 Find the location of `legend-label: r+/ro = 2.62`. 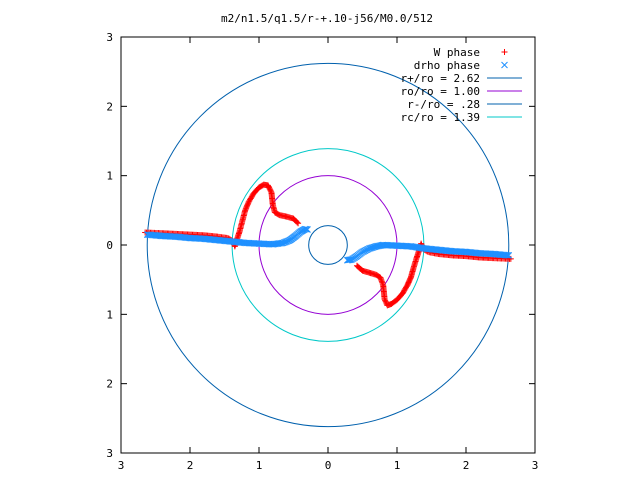

legend-label: r+/ro = 2.62 is located at coordinates (440, 78).